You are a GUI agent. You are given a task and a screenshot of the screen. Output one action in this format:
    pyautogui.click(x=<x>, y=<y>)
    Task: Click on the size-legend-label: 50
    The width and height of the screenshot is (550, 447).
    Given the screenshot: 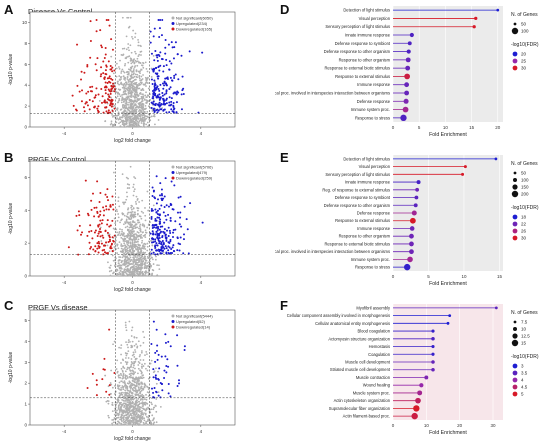 What is the action you would take?
    pyautogui.click(x=524, y=173)
    